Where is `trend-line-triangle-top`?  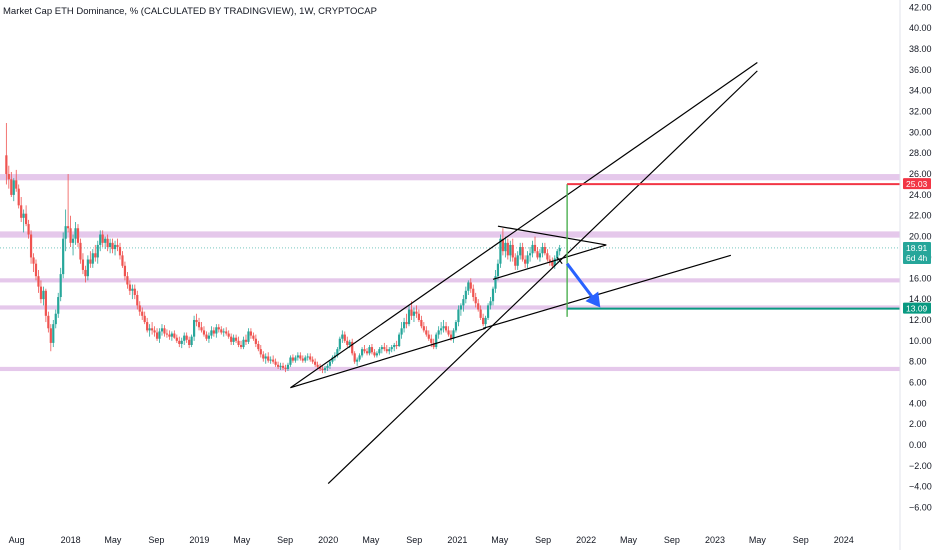
trend-line-triangle-top is located at coordinates (552, 235).